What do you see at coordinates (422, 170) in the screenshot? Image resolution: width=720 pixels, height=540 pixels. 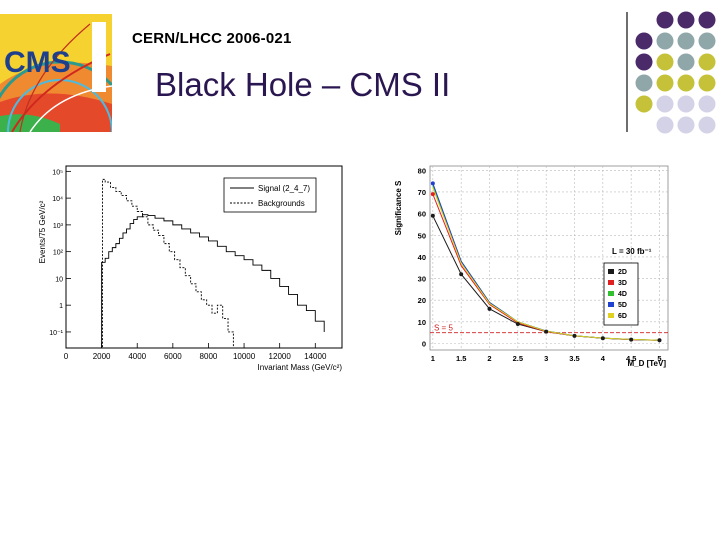 I see `y-tick-label: 80` at bounding box center [422, 170].